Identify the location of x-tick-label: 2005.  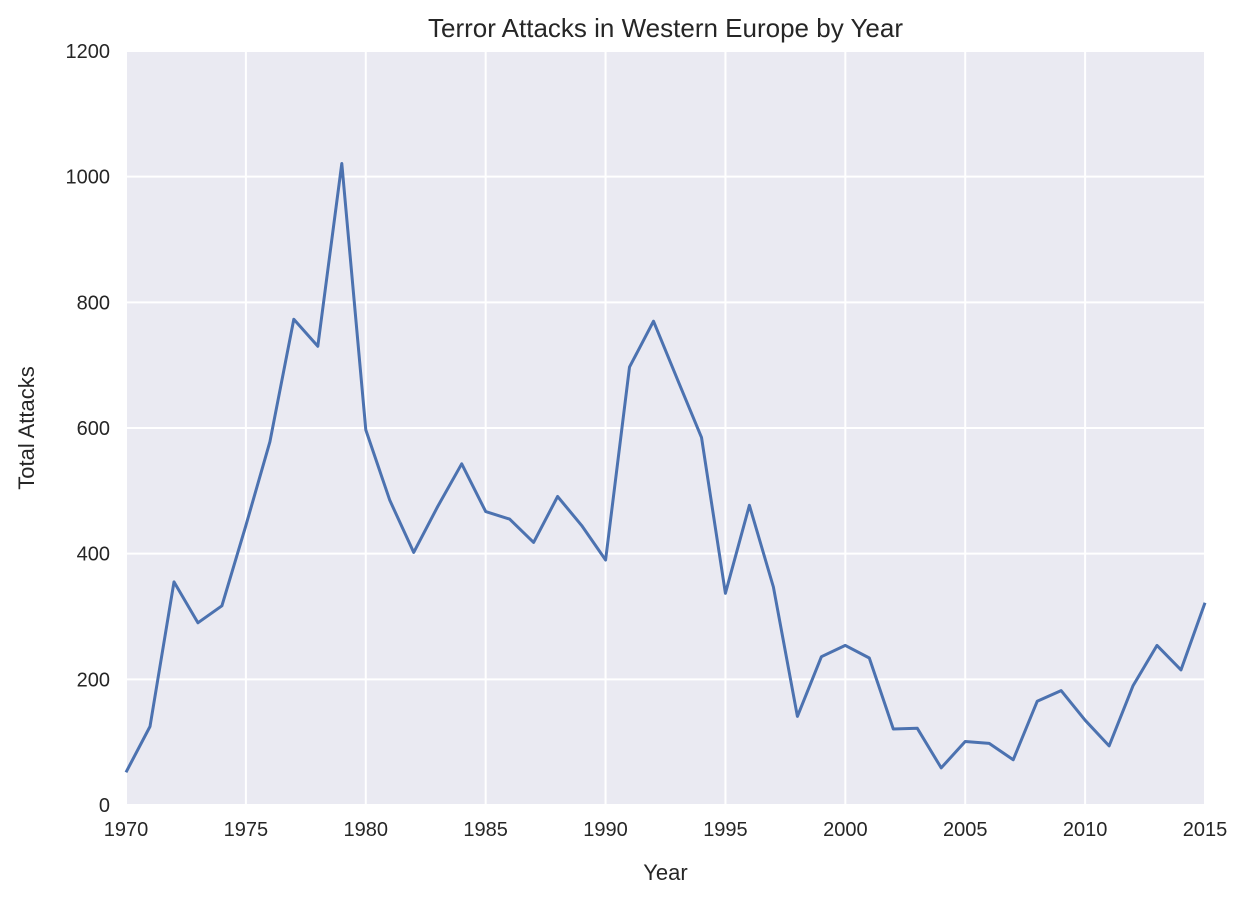
(965, 830).